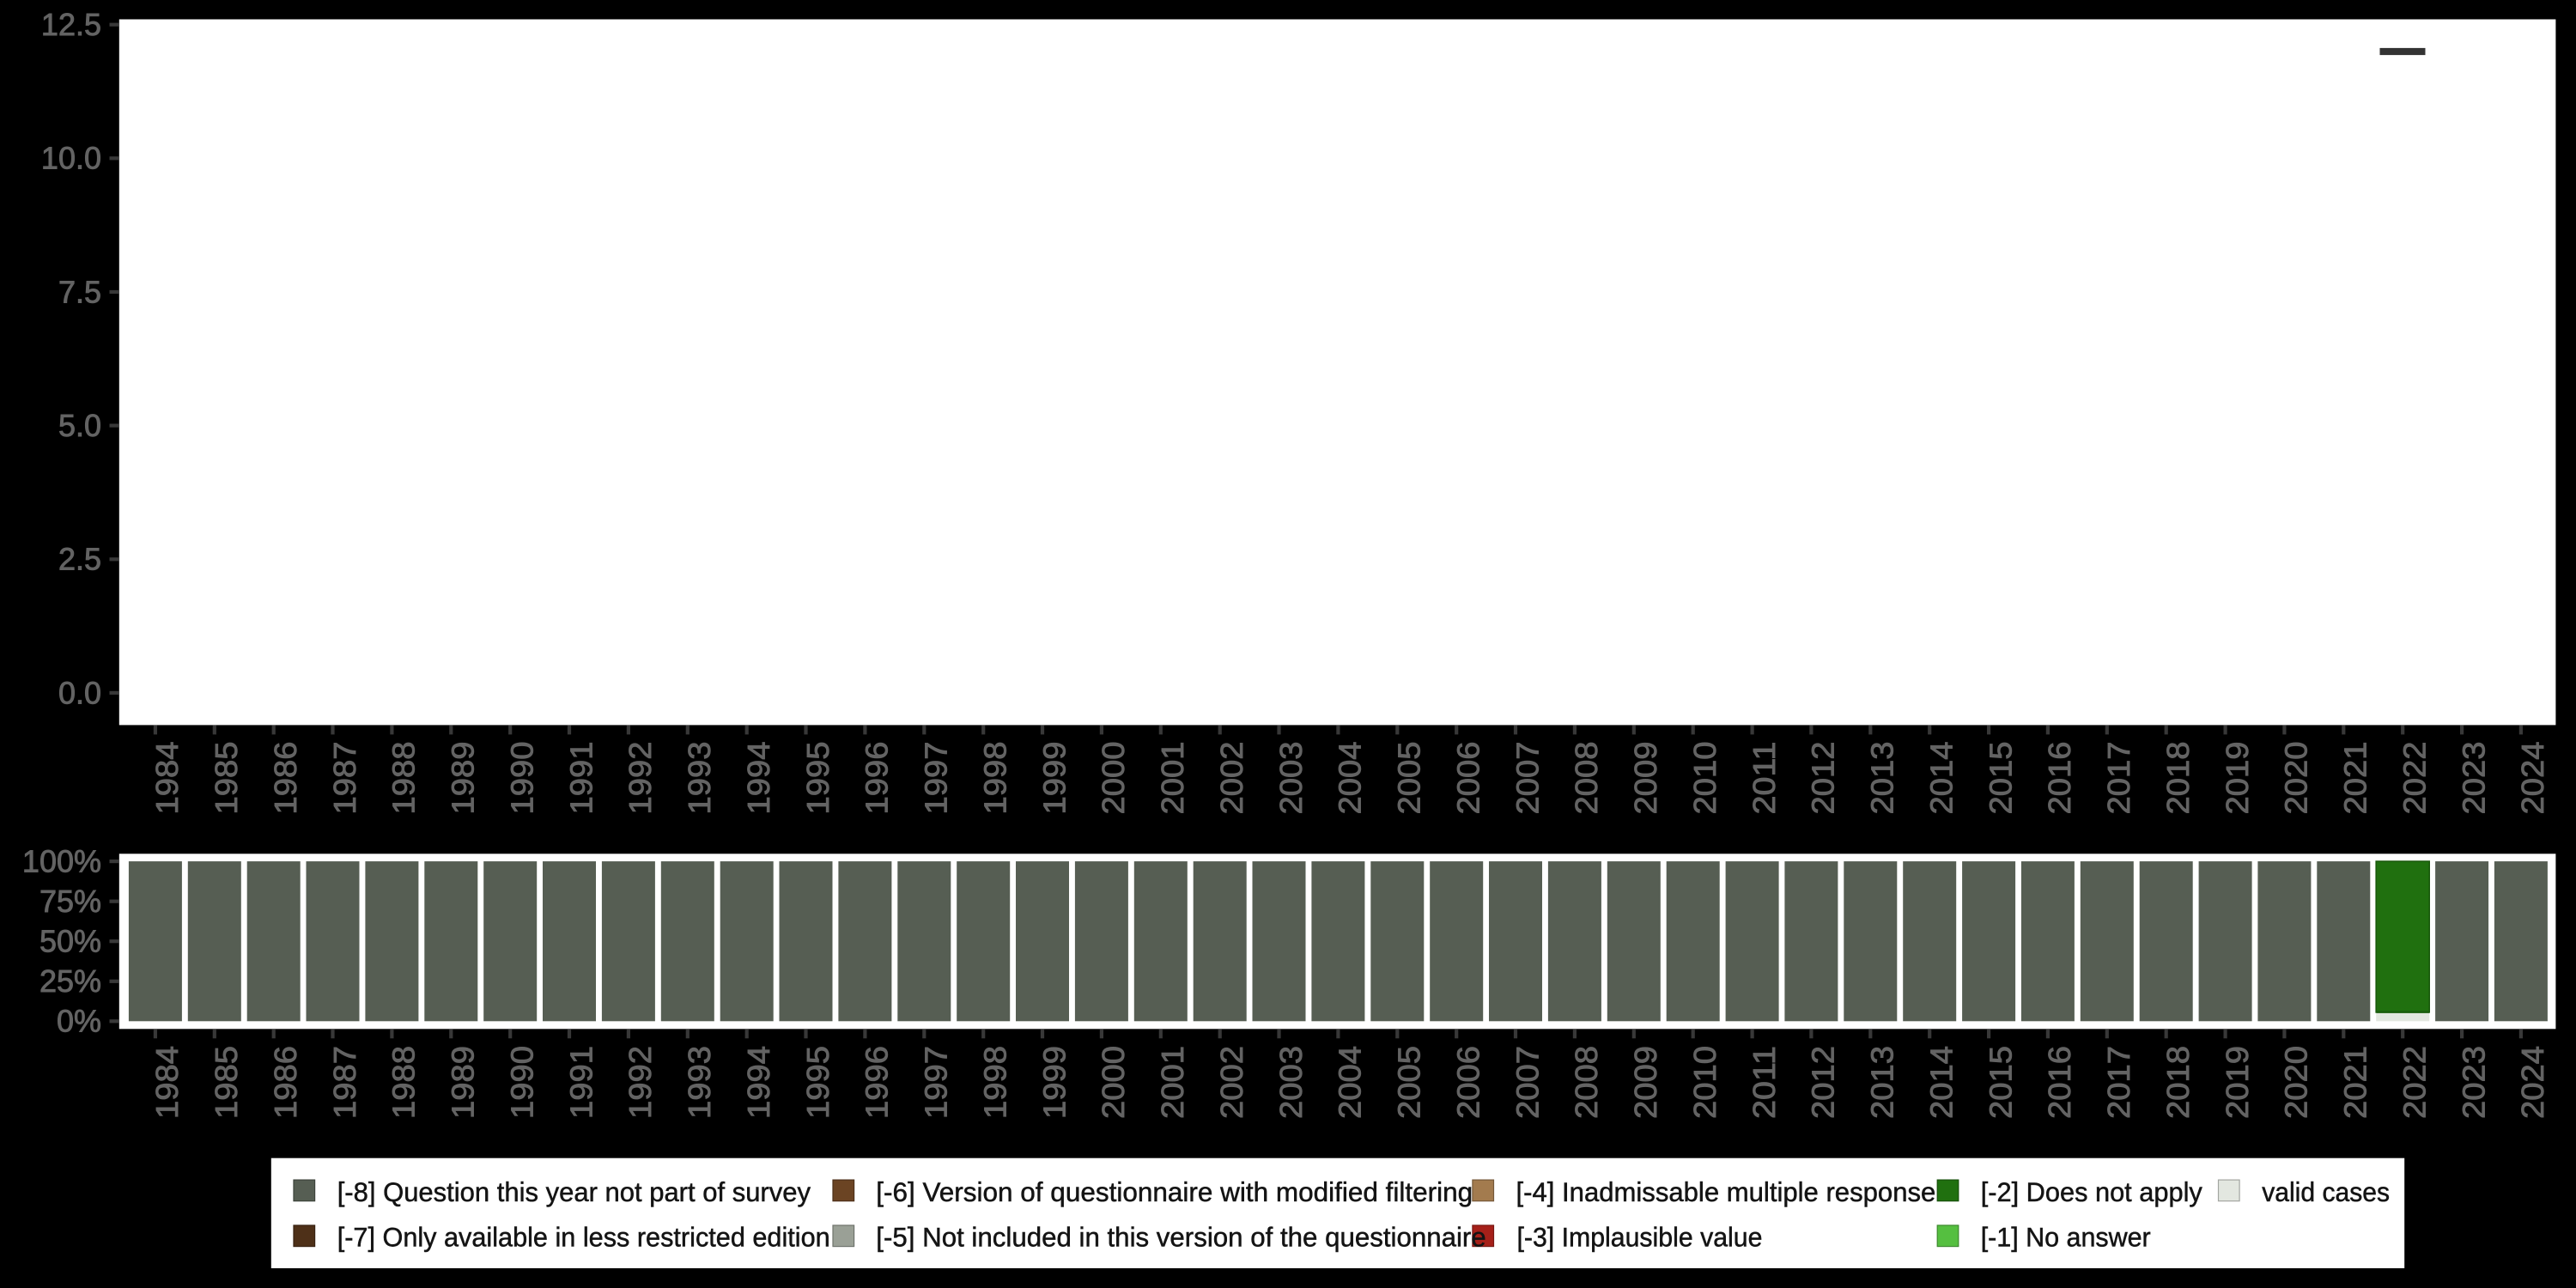  Describe the element at coordinates (1726, 1191) in the screenshot. I see `svg-text:[-4] Inadmissable multiple res: [-4] Inadmissable multiple response` at that location.